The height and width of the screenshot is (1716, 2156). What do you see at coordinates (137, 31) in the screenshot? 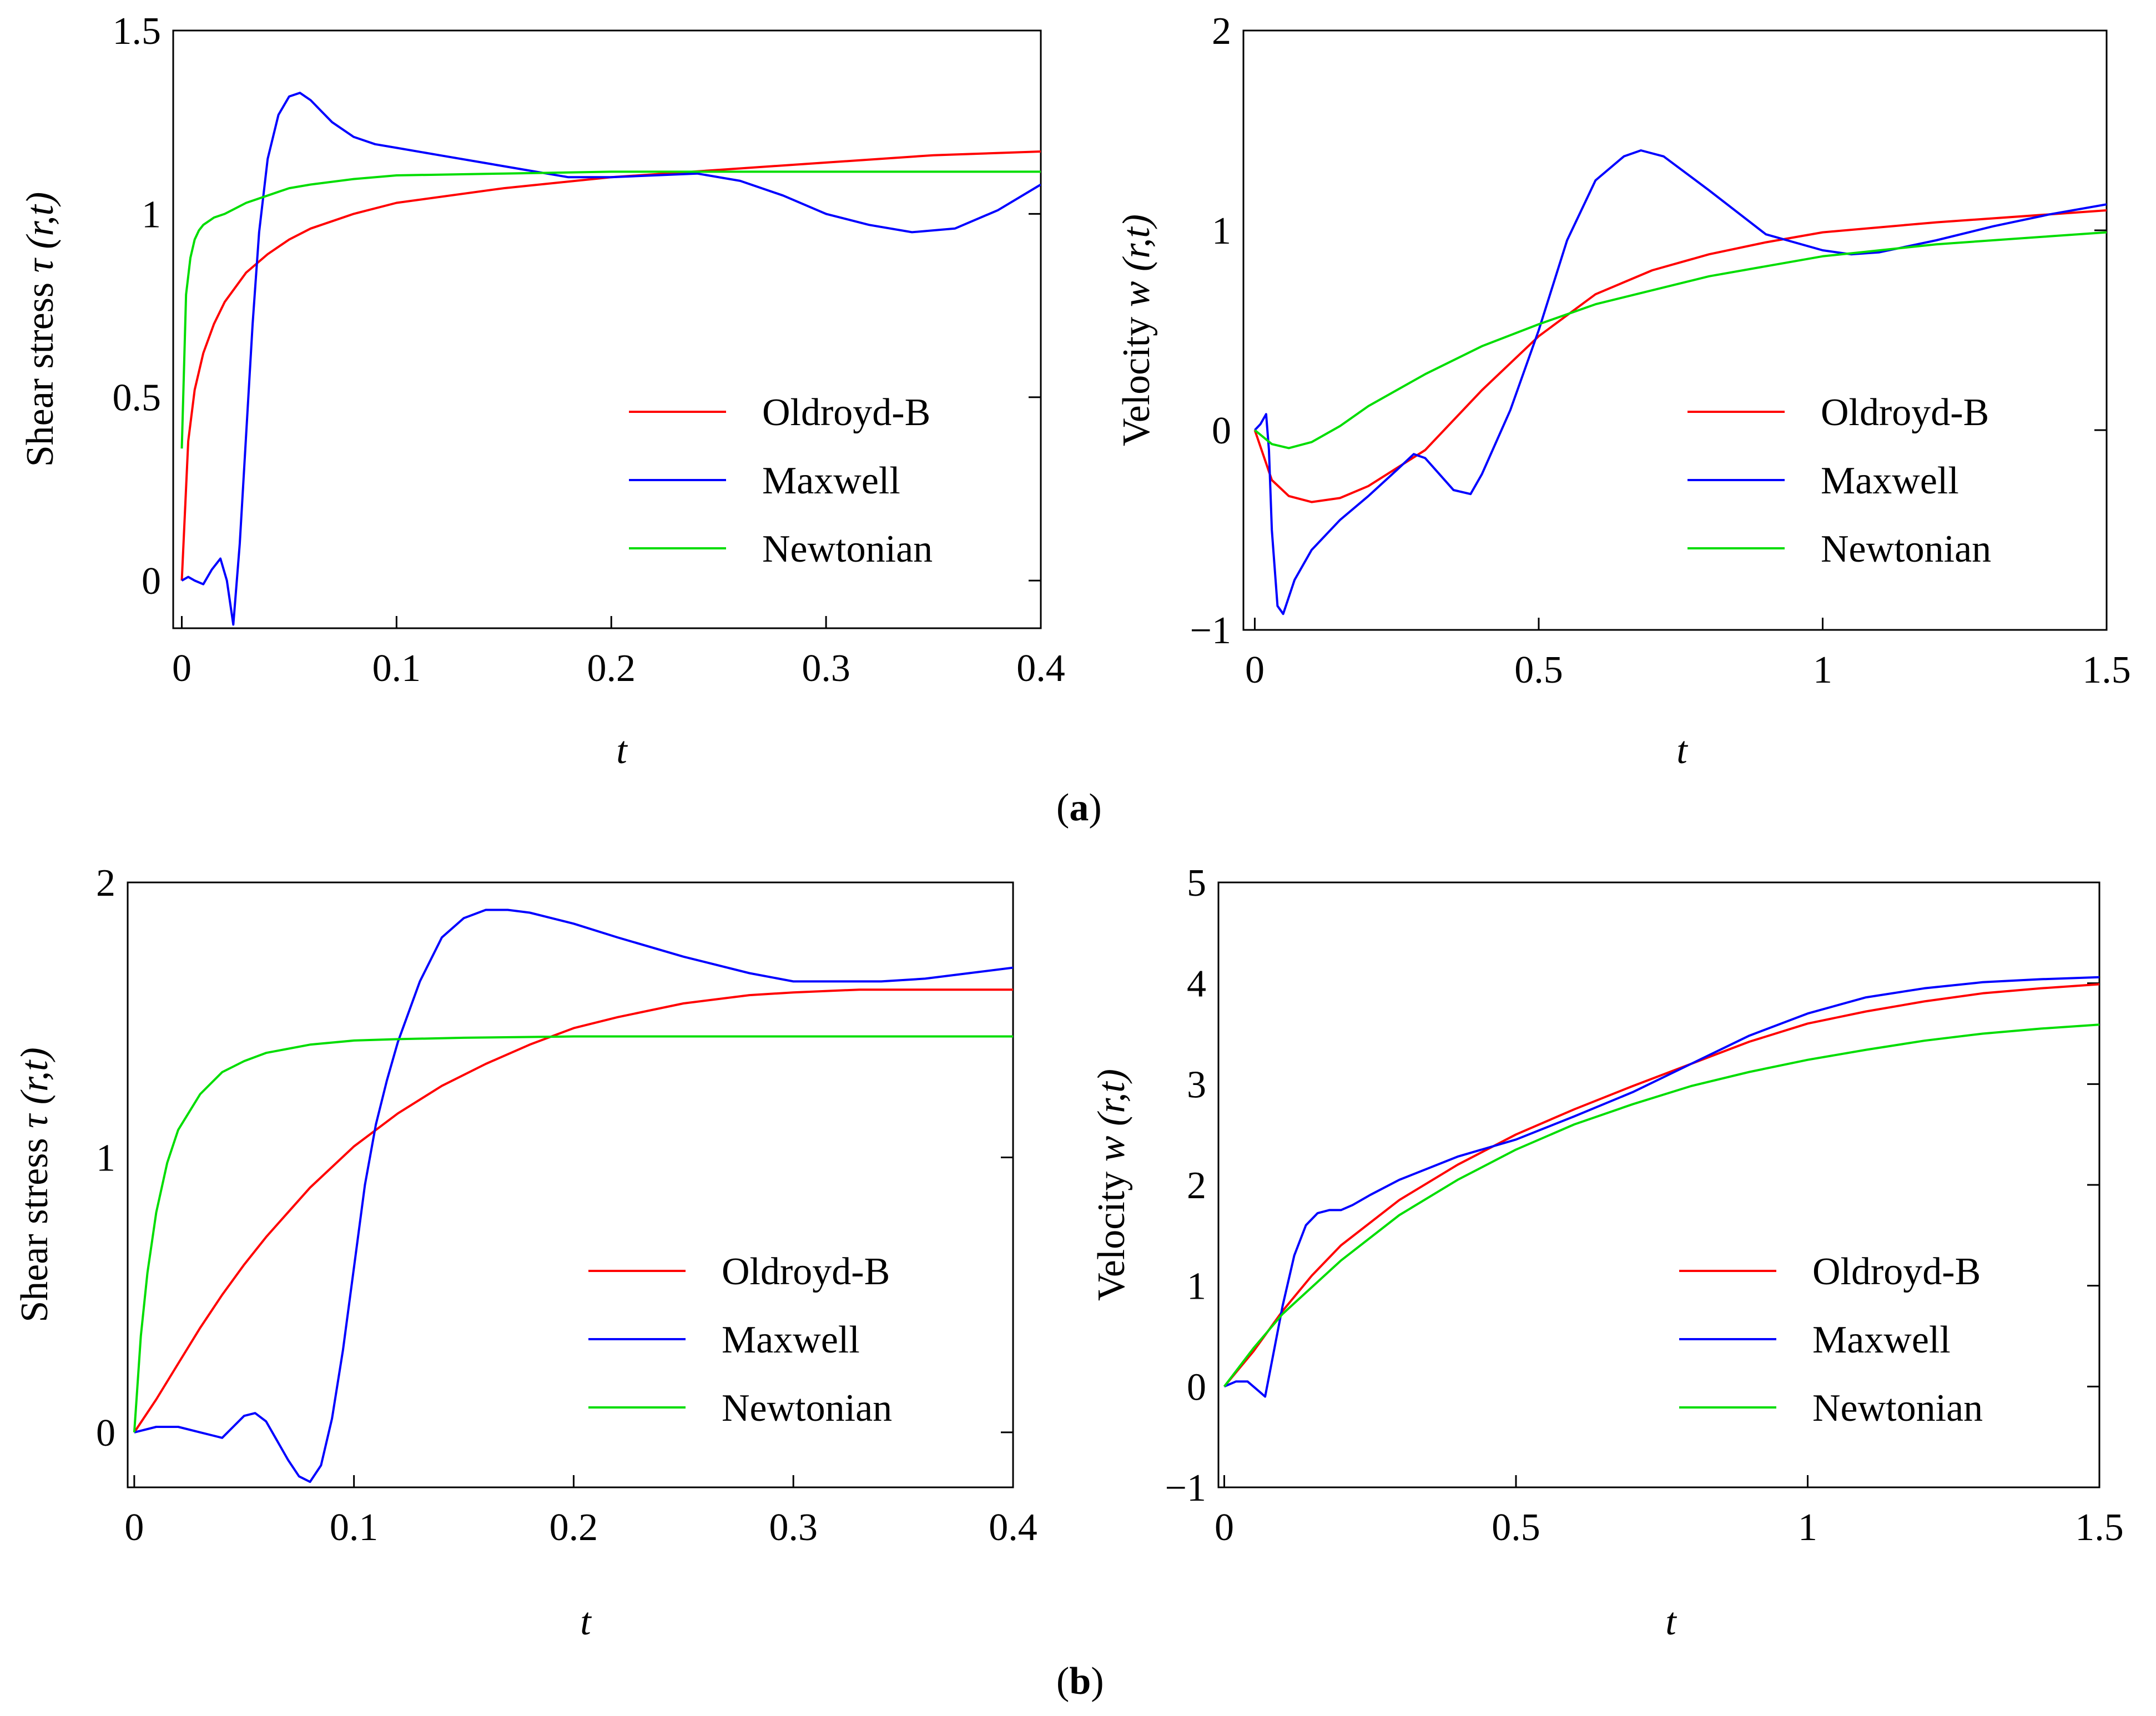
I see `y-tick-label: 1.5` at bounding box center [137, 31].